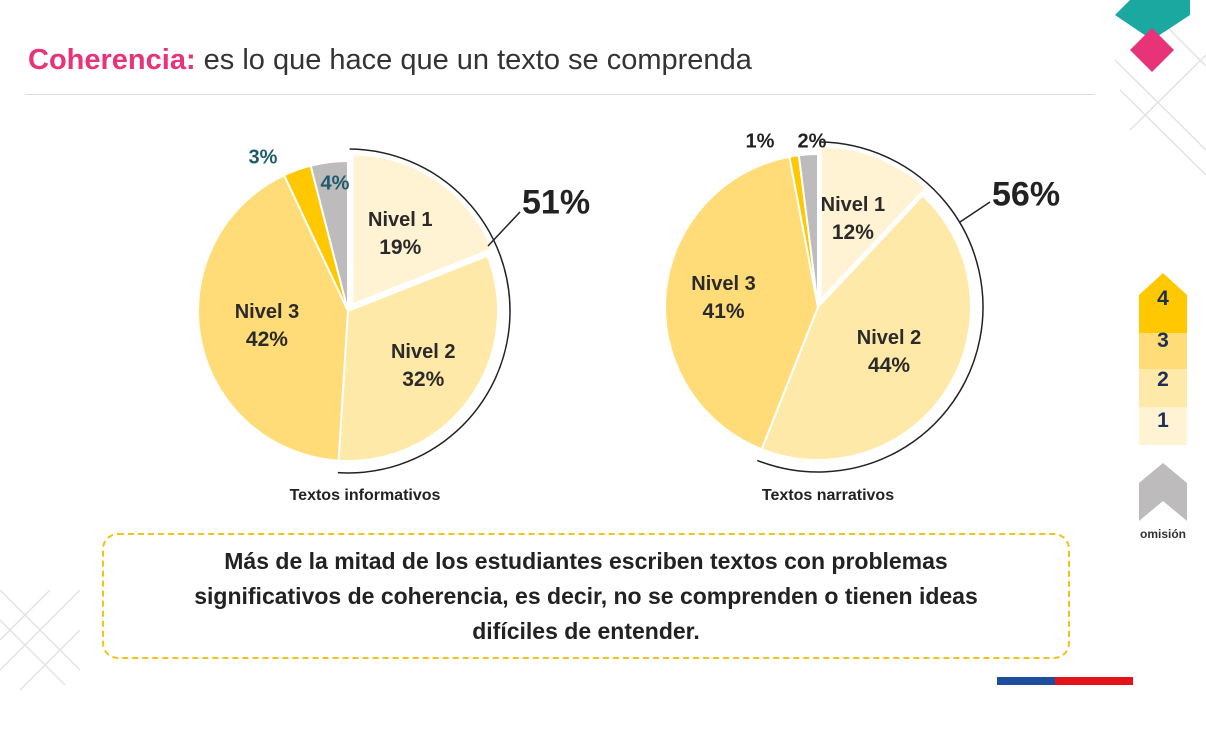 The image size is (1206, 749). What do you see at coordinates (267, 326) in the screenshot?
I see `pie-label: Nivel 3 42%` at bounding box center [267, 326].